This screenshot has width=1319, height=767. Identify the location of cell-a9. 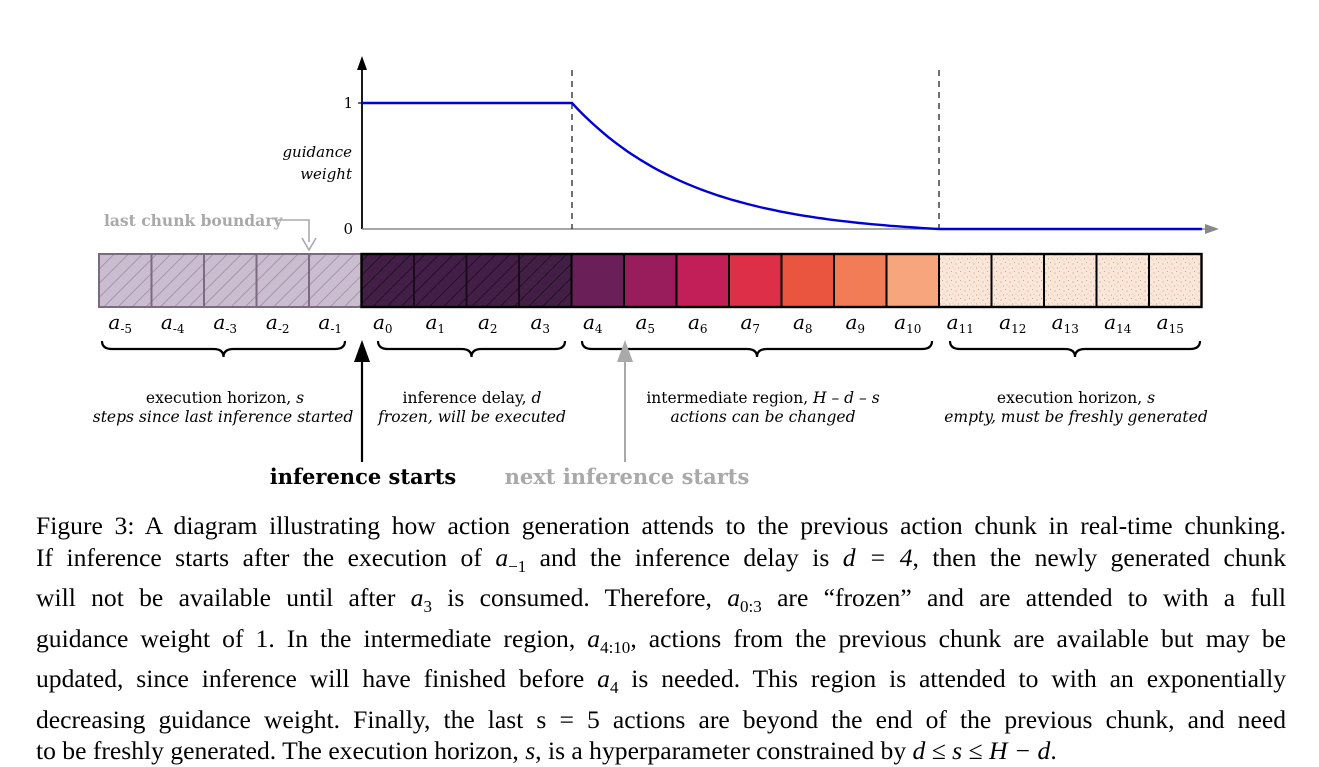
(860, 280).